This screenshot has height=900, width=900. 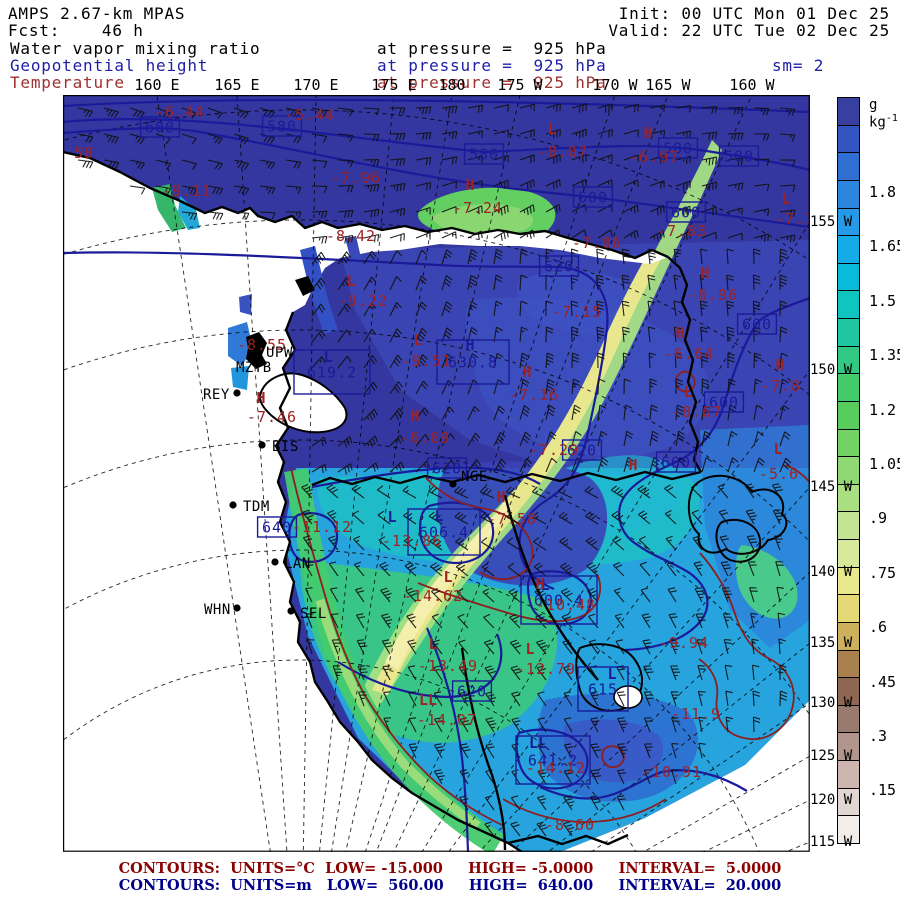 What do you see at coordinates (67, 82) in the screenshot?
I see `field-3-name: Temperature` at bounding box center [67, 82].